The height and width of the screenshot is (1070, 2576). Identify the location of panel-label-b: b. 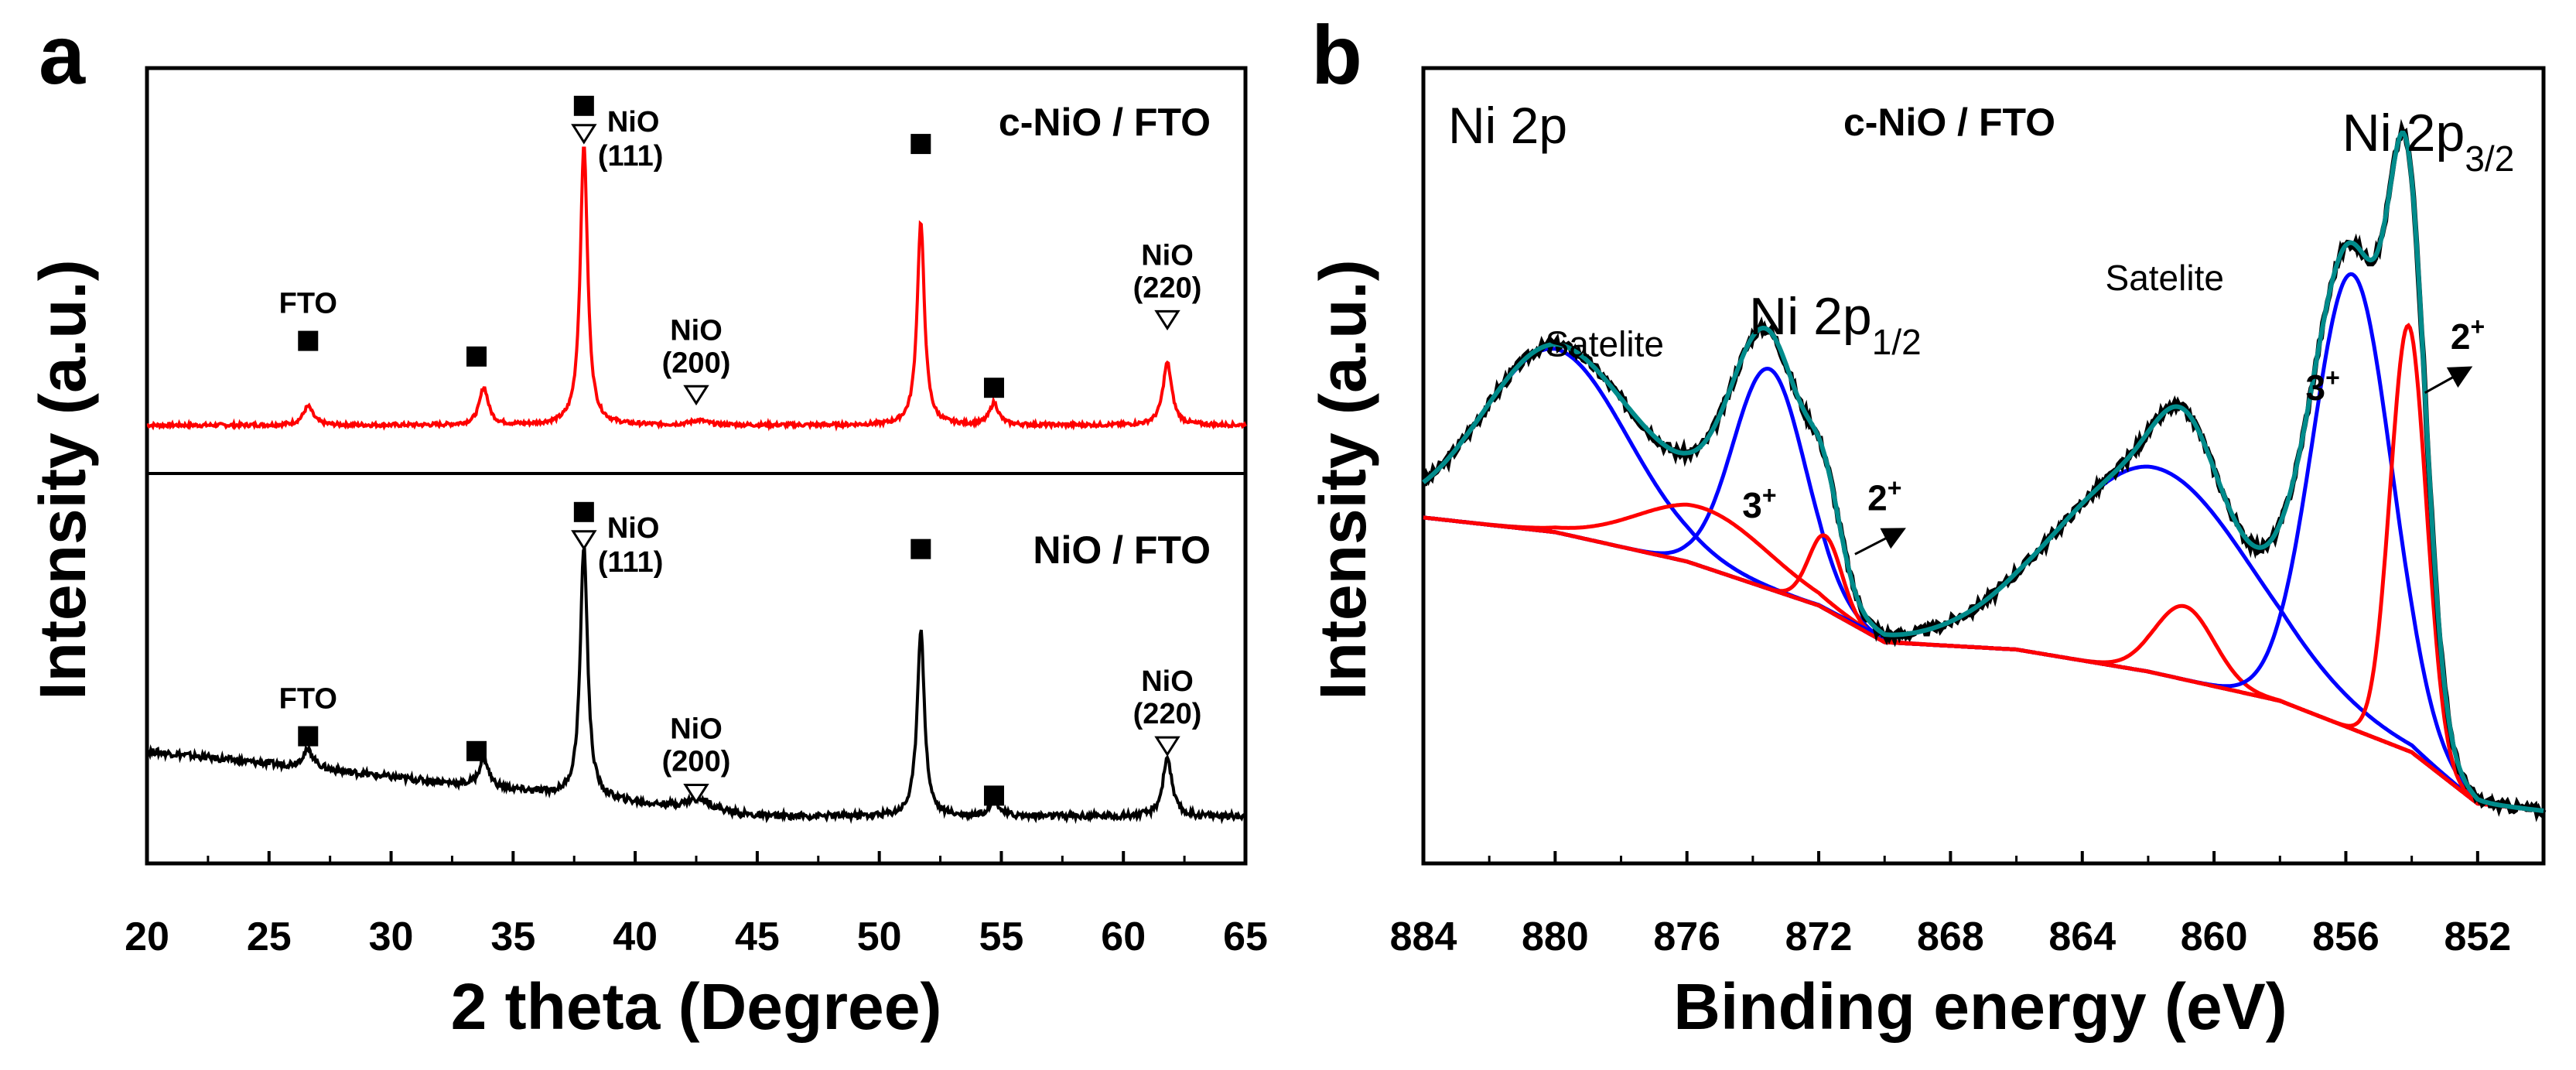
(1336, 54).